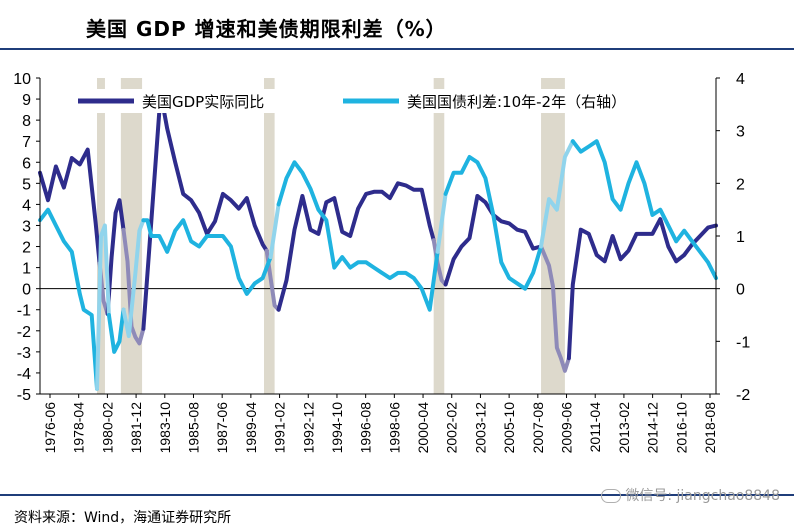 This screenshot has width=794, height=531. What do you see at coordinates (165, 428) in the screenshot?
I see `x-tick-label: 1983-10` at bounding box center [165, 428].